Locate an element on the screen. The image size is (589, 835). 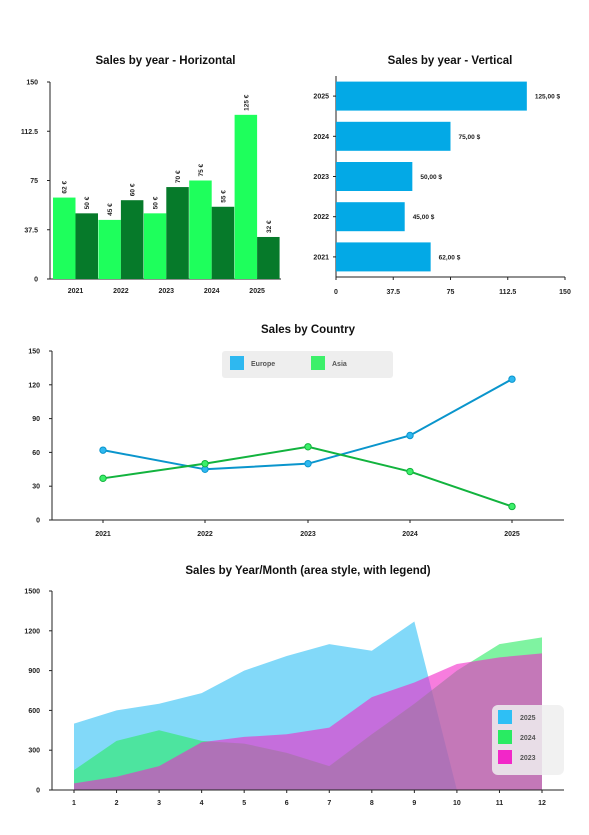
y-tick-label: 1500 is located at coordinates (32, 592).